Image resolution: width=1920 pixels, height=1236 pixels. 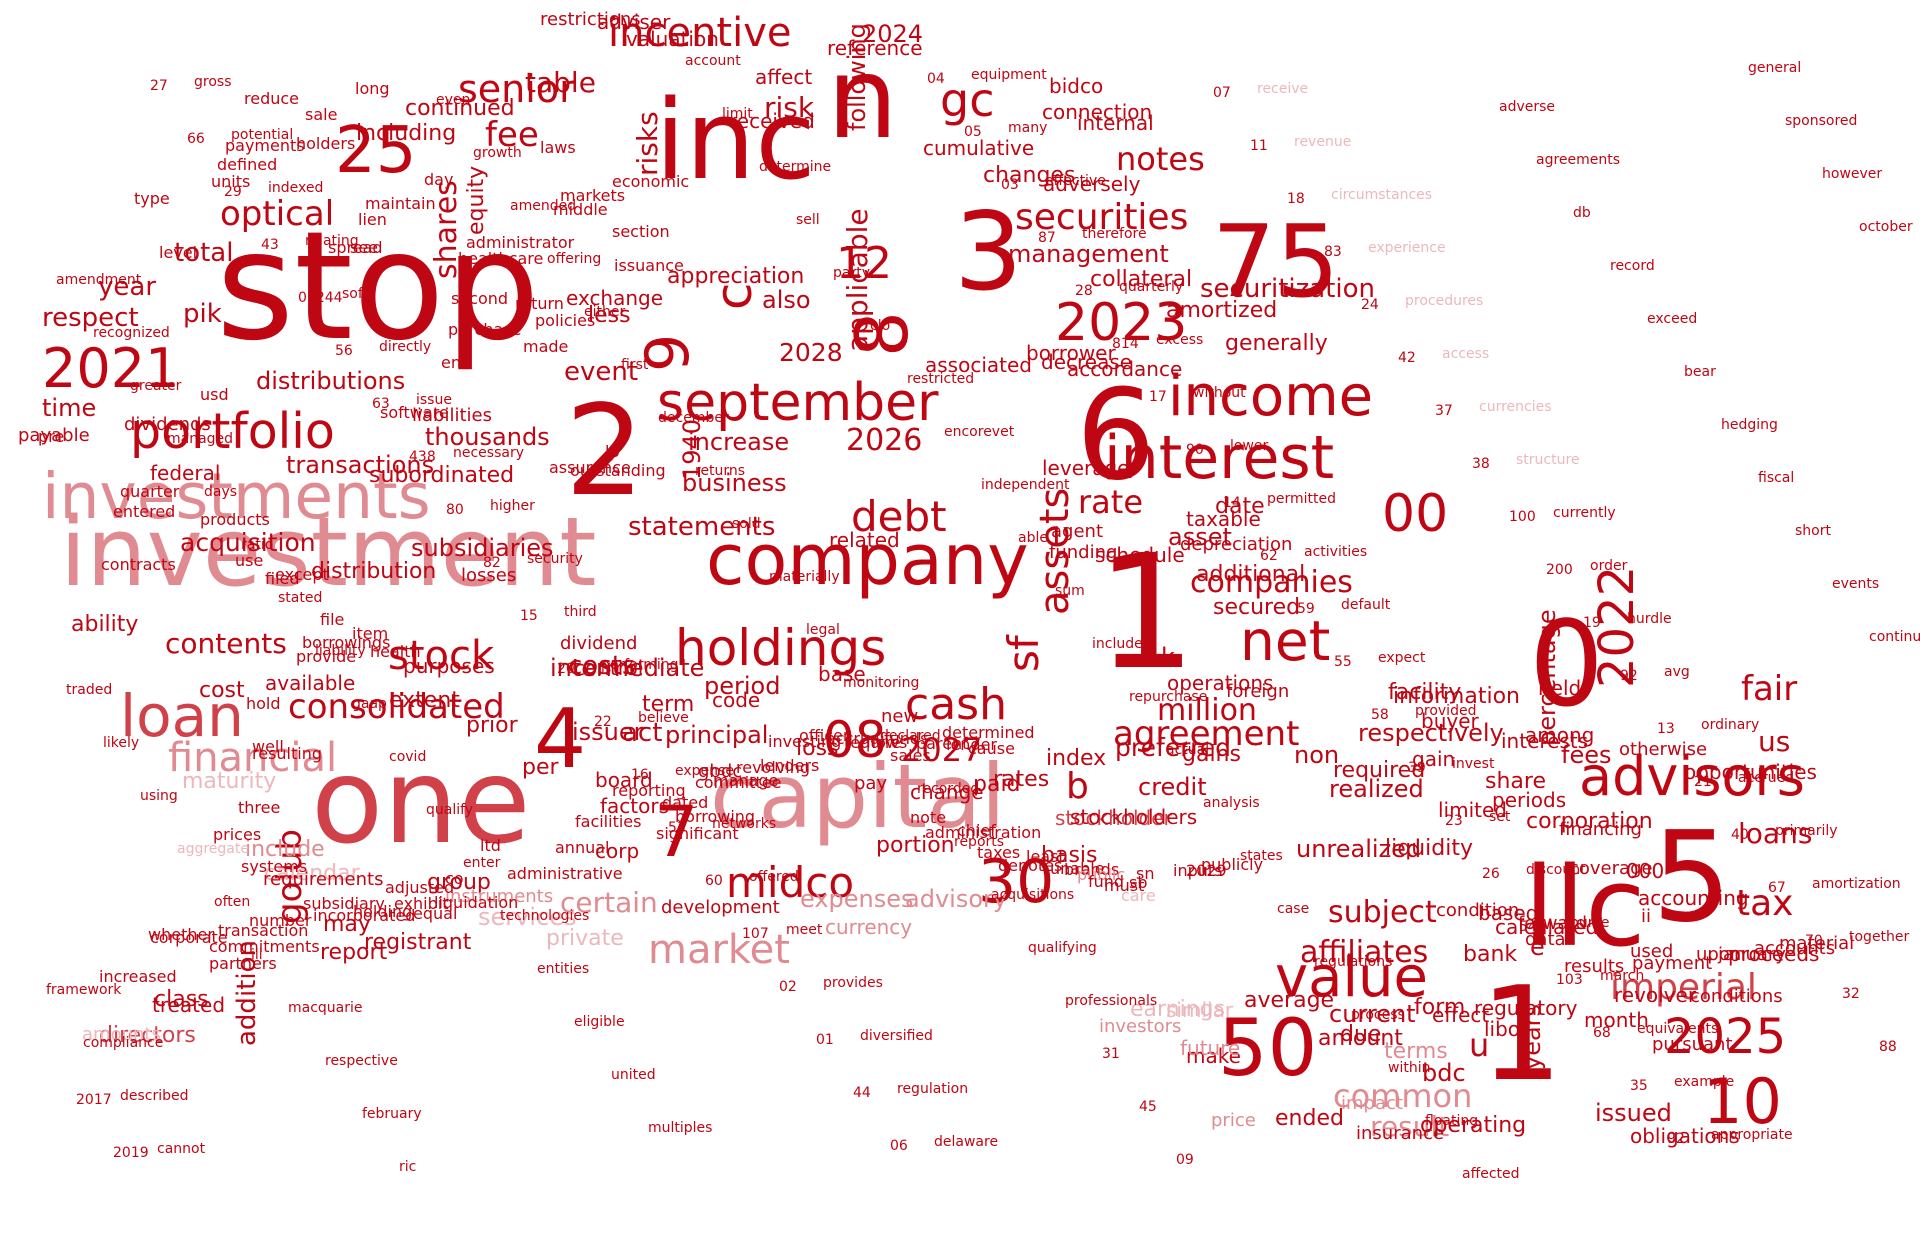 I want to click on word-healthcare: healthcare, so click(x=500, y=258).